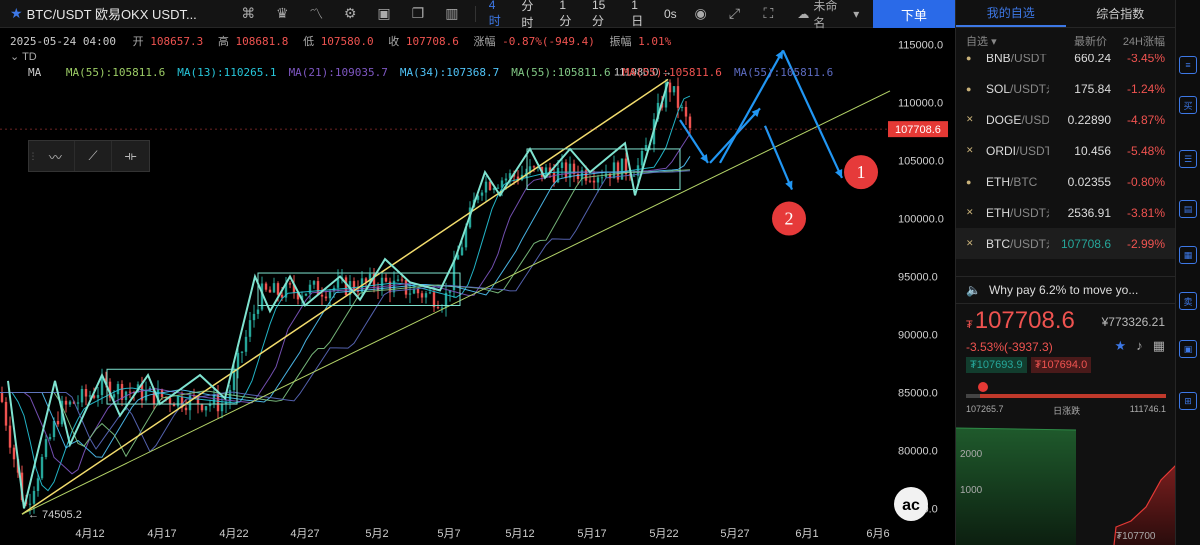 The image size is (1200, 545). Describe the element at coordinates (1188, 401) in the screenshot. I see `sidebar-tools-icon: ⊞` at that location.